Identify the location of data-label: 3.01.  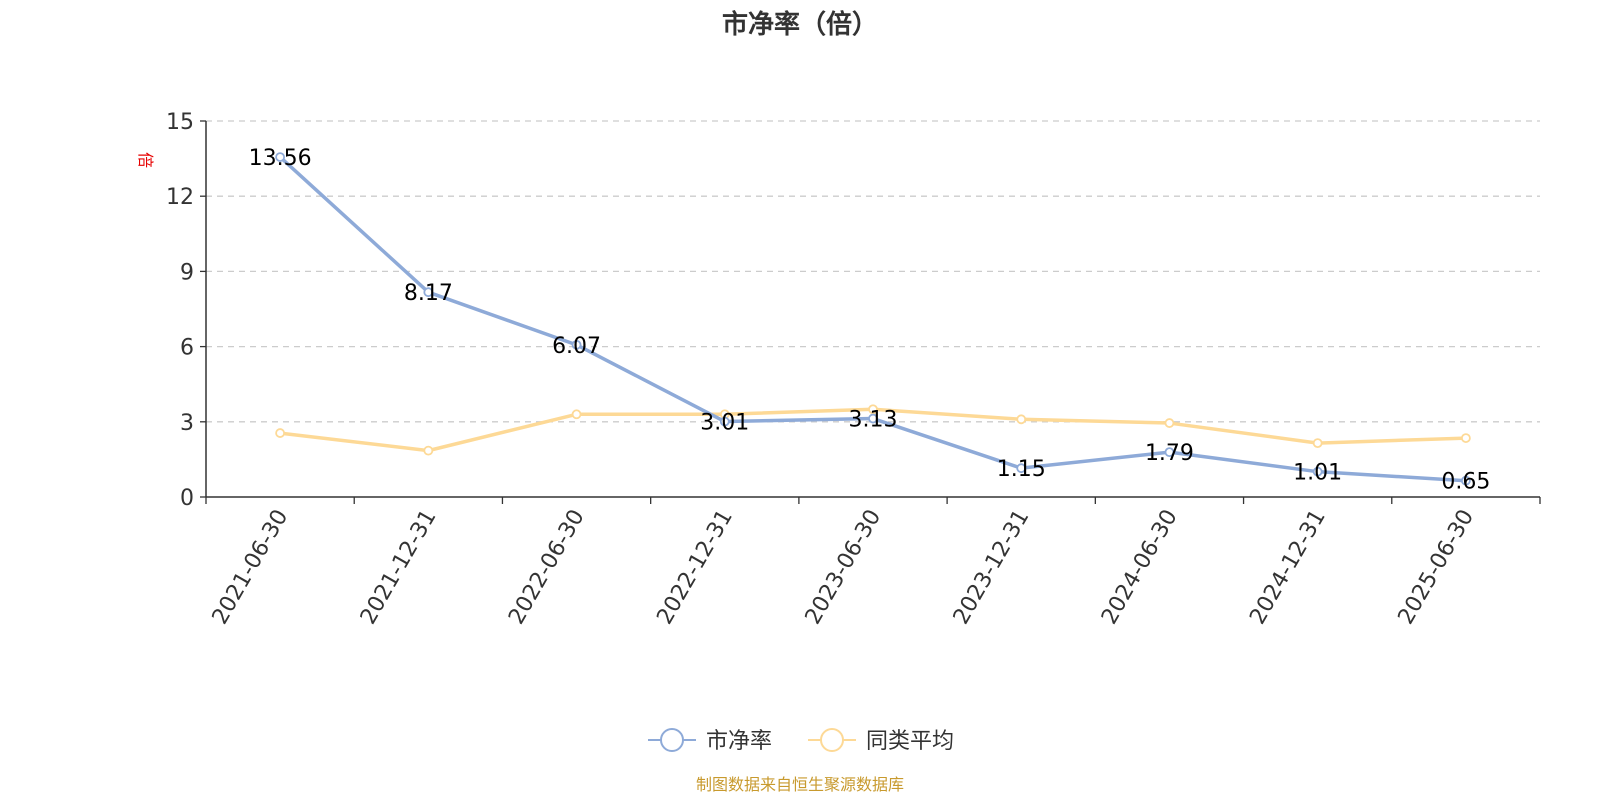
(724, 423).